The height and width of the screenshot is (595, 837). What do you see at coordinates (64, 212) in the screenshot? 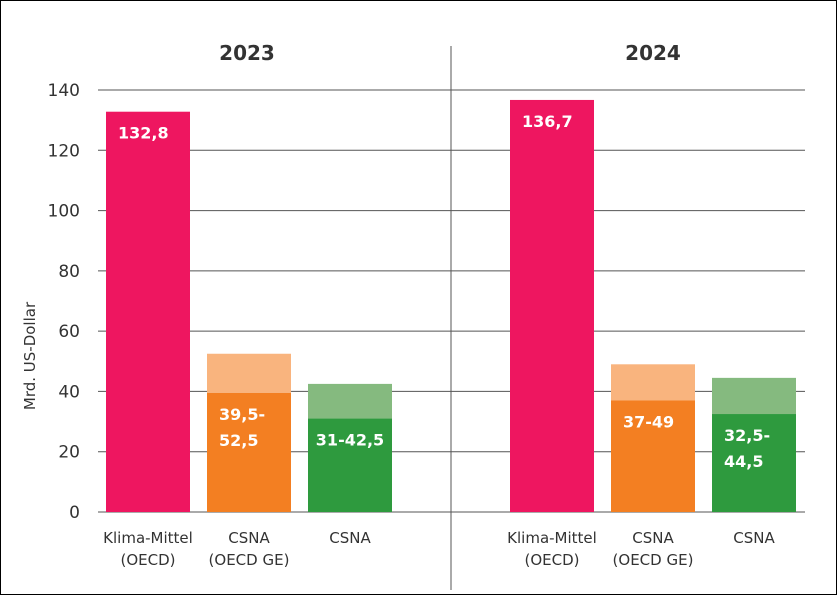
I see `y-tick-label: 100` at bounding box center [64, 212].